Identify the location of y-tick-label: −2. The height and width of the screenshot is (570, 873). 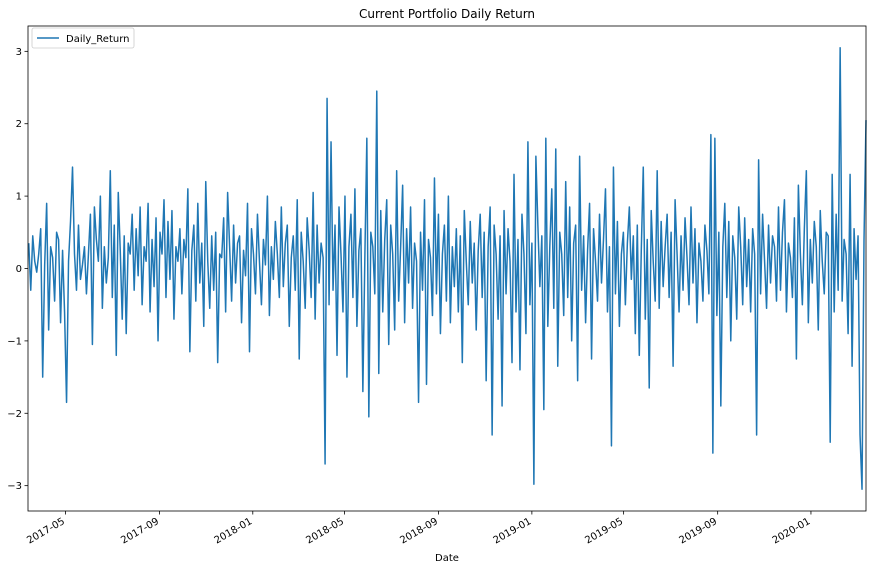
(14, 414).